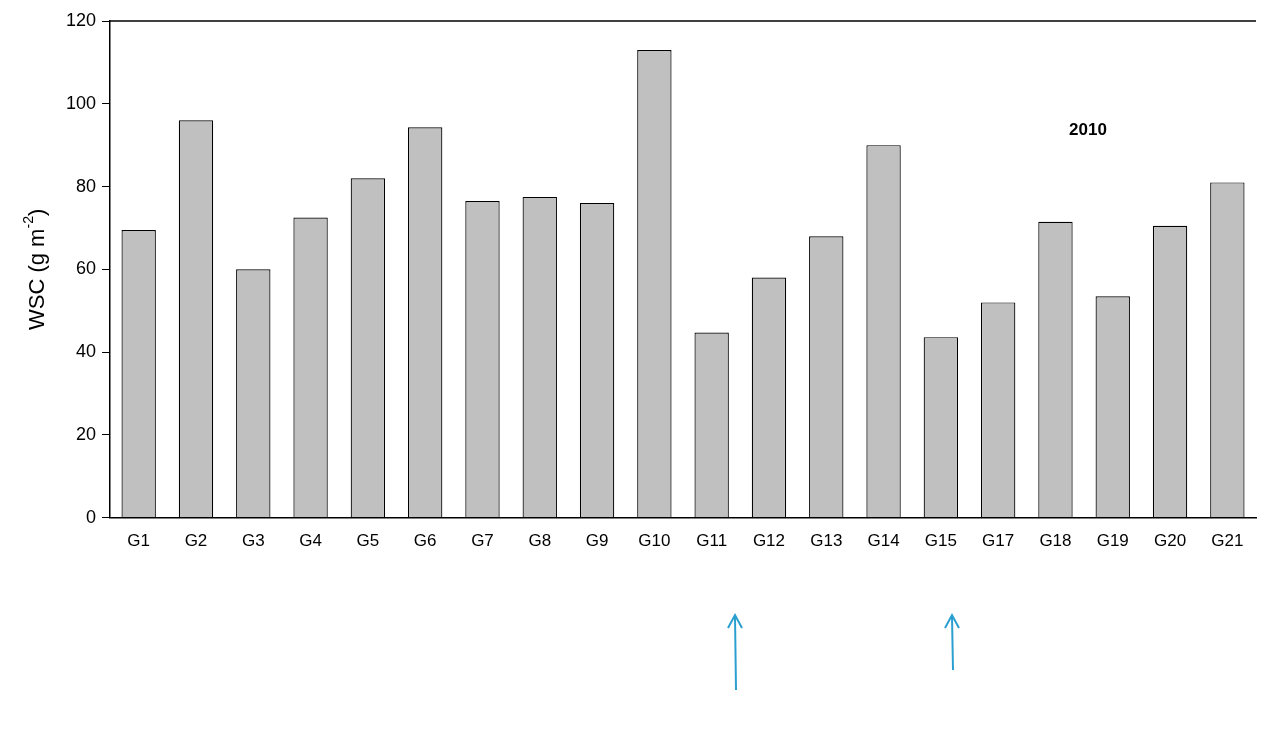 This screenshot has height=736, width=1264. I want to click on x-tick-label: G18, so click(1055, 541).